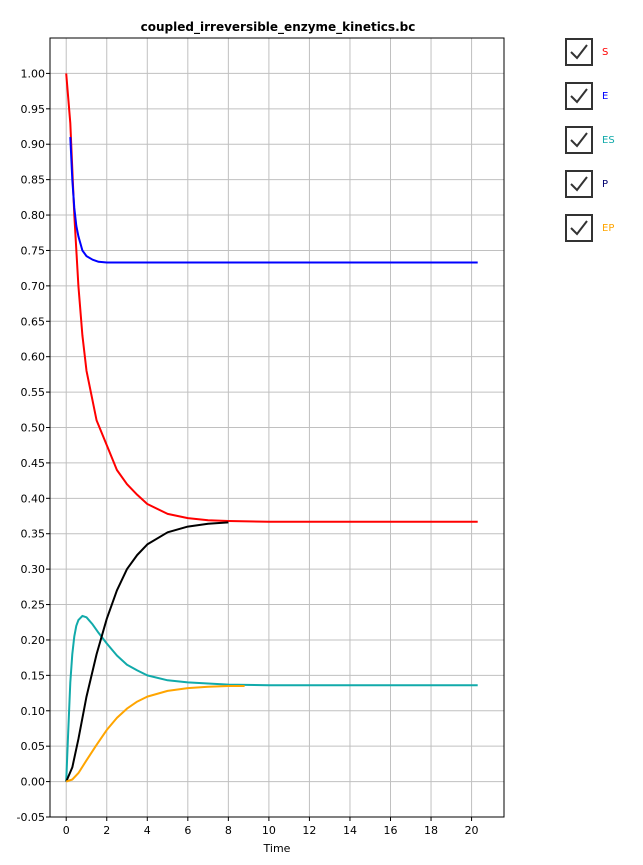  What do you see at coordinates (33, 498) in the screenshot?
I see `y-tick-label: 0.40` at bounding box center [33, 498].